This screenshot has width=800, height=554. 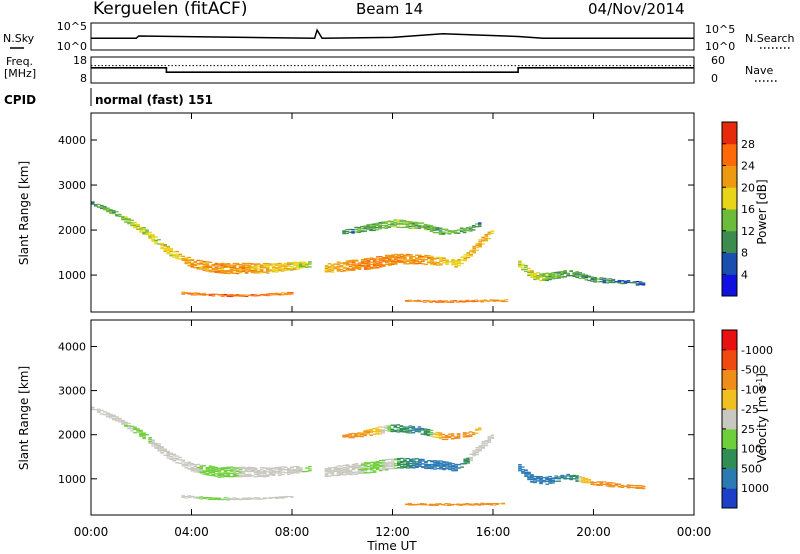 I want to click on velocity-colorbar-swatch, so click(x=729, y=340).